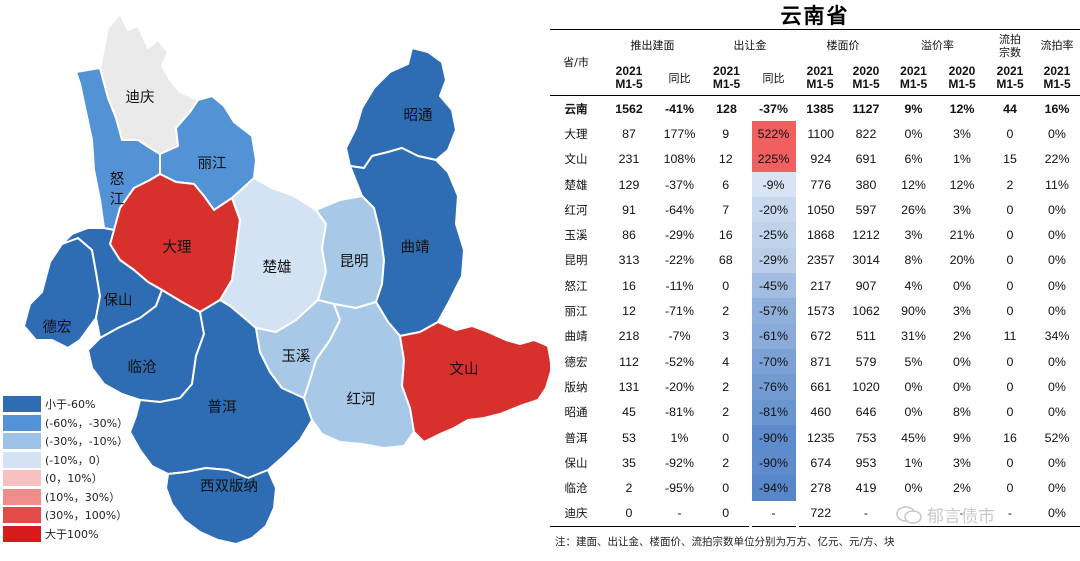 Image resolution: width=1080 pixels, height=561 pixels. I want to click on region-honghe, so click(359, 375).